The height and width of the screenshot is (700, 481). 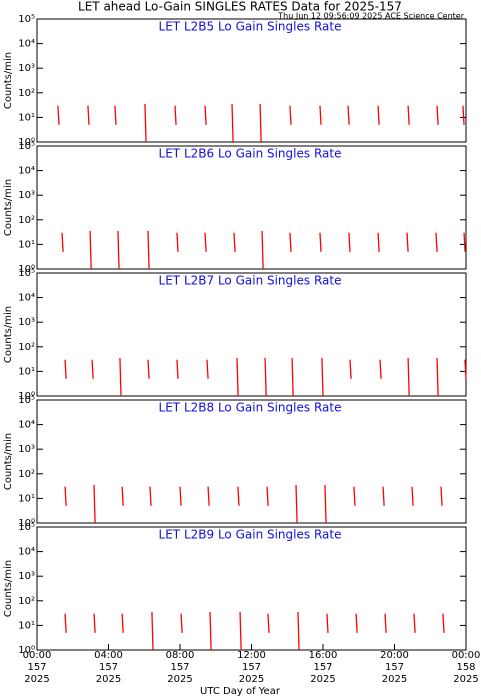 What do you see at coordinates (250, 27) in the screenshot?
I see `panel-title: LET L2B5 Lo Gain Singles Rate` at bounding box center [250, 27].